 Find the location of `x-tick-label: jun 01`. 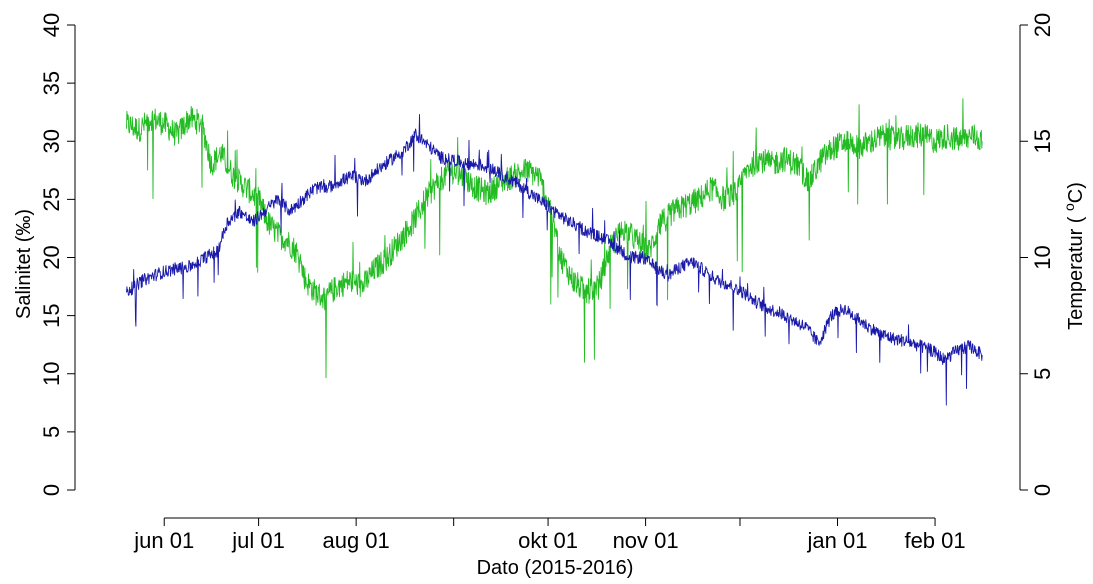

x-tick-label: jun 01 is located at coordinates (163, 540).